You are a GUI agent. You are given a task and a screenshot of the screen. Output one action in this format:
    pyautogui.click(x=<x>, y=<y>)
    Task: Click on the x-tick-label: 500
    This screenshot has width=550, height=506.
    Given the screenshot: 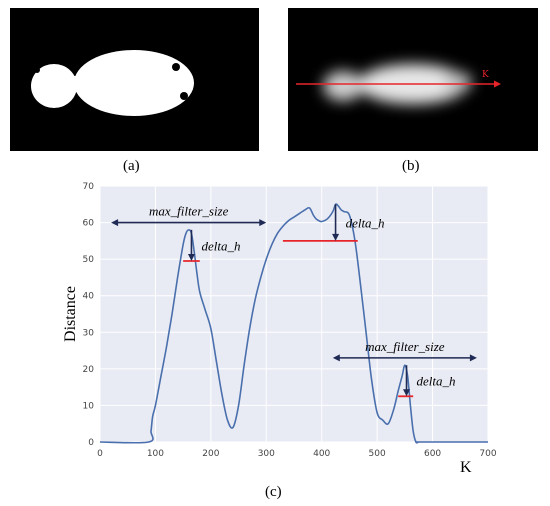 What is the action you would take?
    pyautogui.click(x=377, y=454)
    